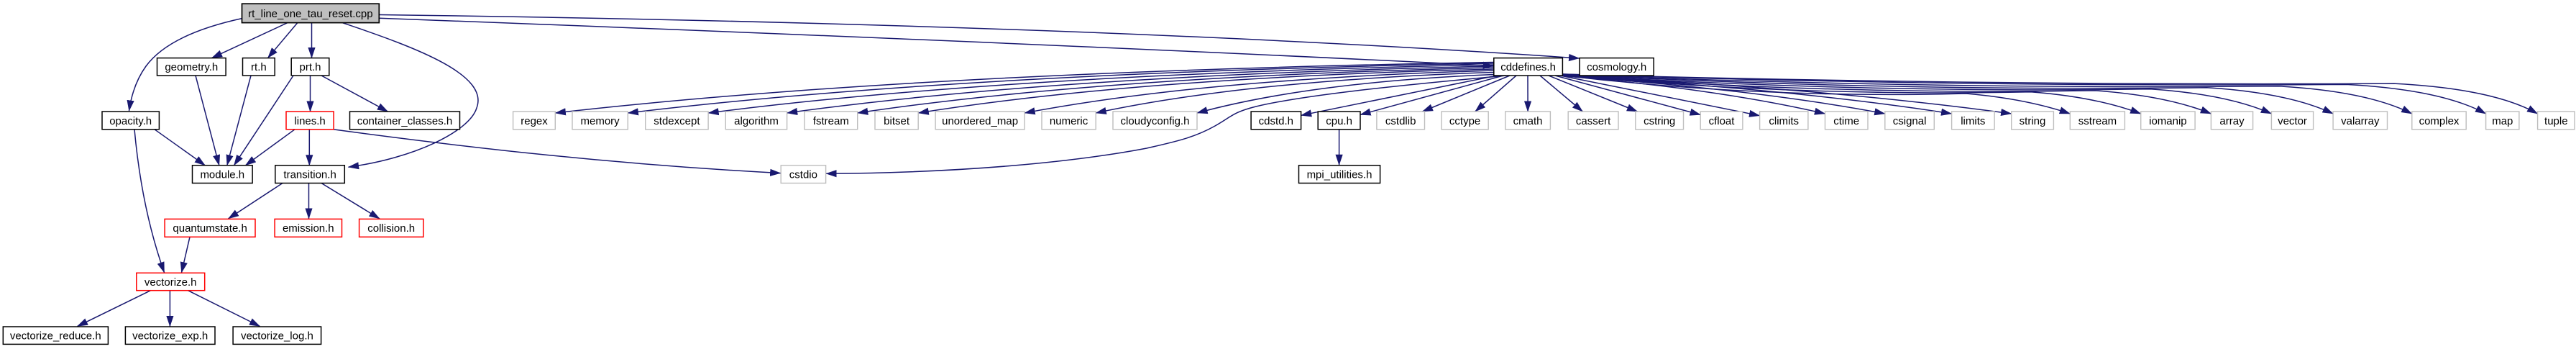 Image resolution: width=2576 pixels, height=349 pixels. I want to click on svg-text: cstdlib, so click(1400, 121).